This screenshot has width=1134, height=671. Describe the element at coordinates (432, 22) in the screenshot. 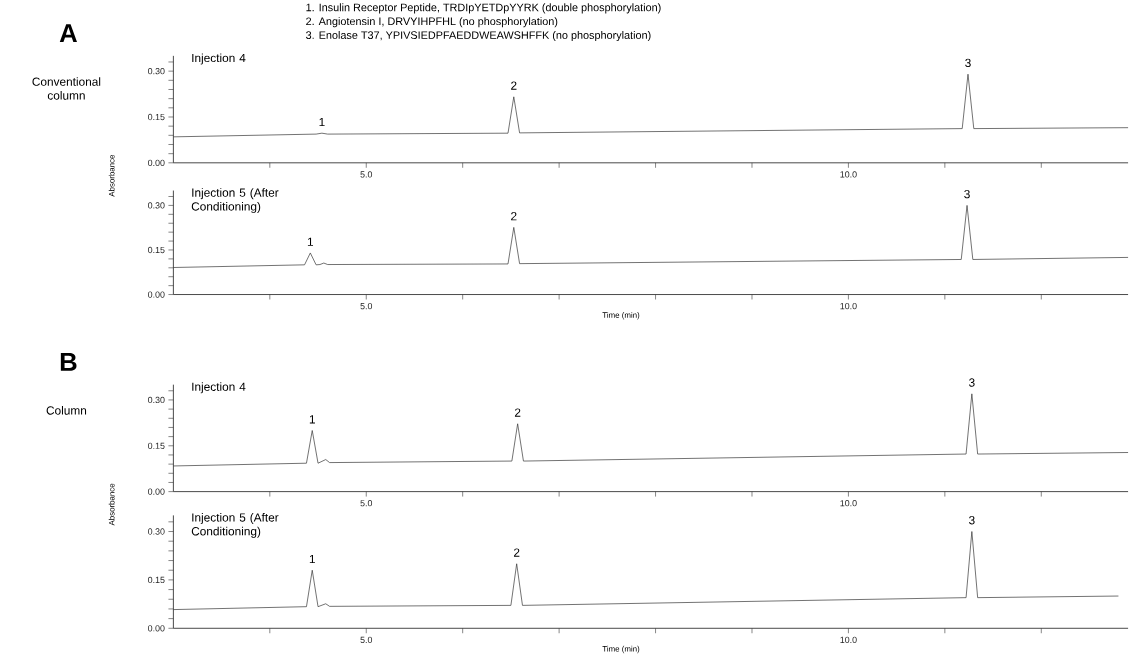

I see `text: 2. Angiotensin I, DRVYIHPFHL (no phosphorylation)` at that location.